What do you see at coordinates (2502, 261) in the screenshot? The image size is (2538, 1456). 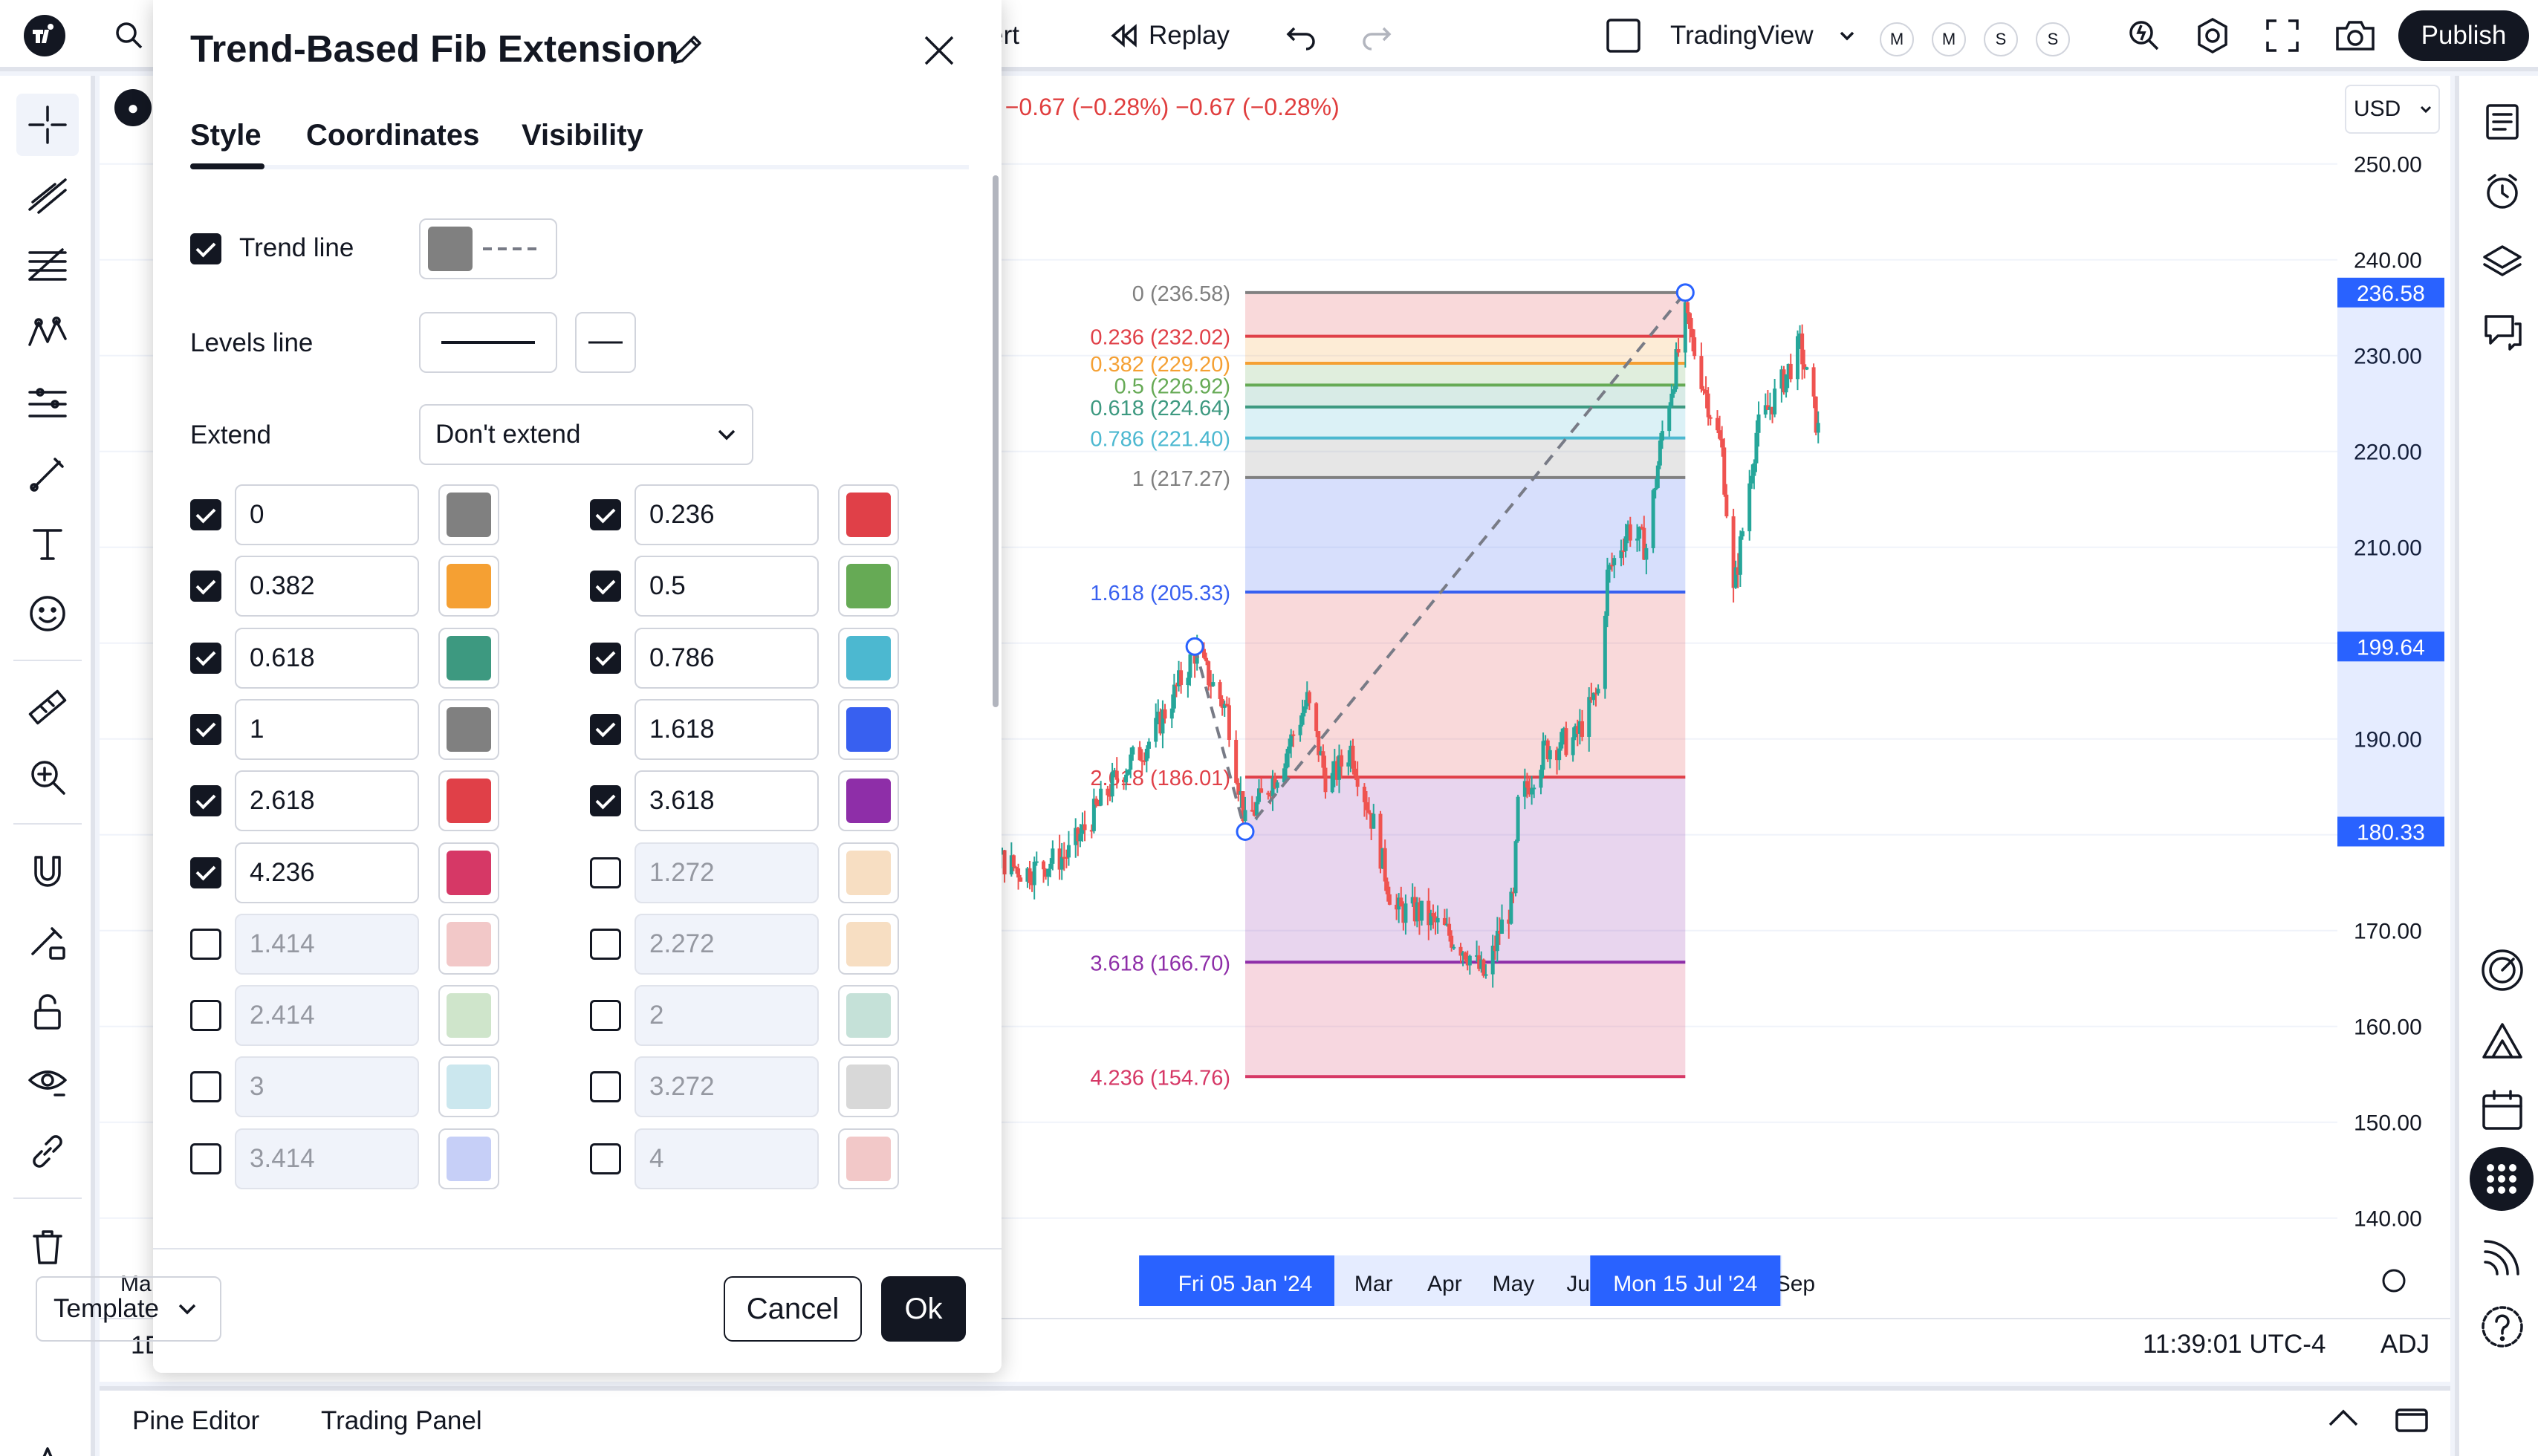 I see `layers-icon` at bounding box center [2502, 261].